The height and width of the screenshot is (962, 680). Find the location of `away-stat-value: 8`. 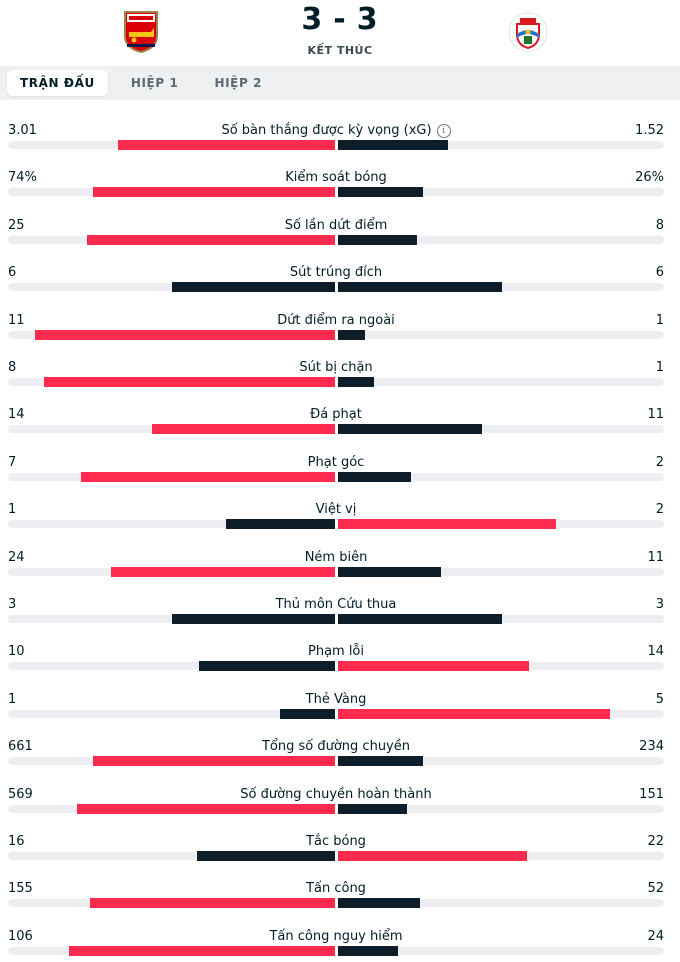

away-stat-value: 8 is located at coordinates (659, 225).